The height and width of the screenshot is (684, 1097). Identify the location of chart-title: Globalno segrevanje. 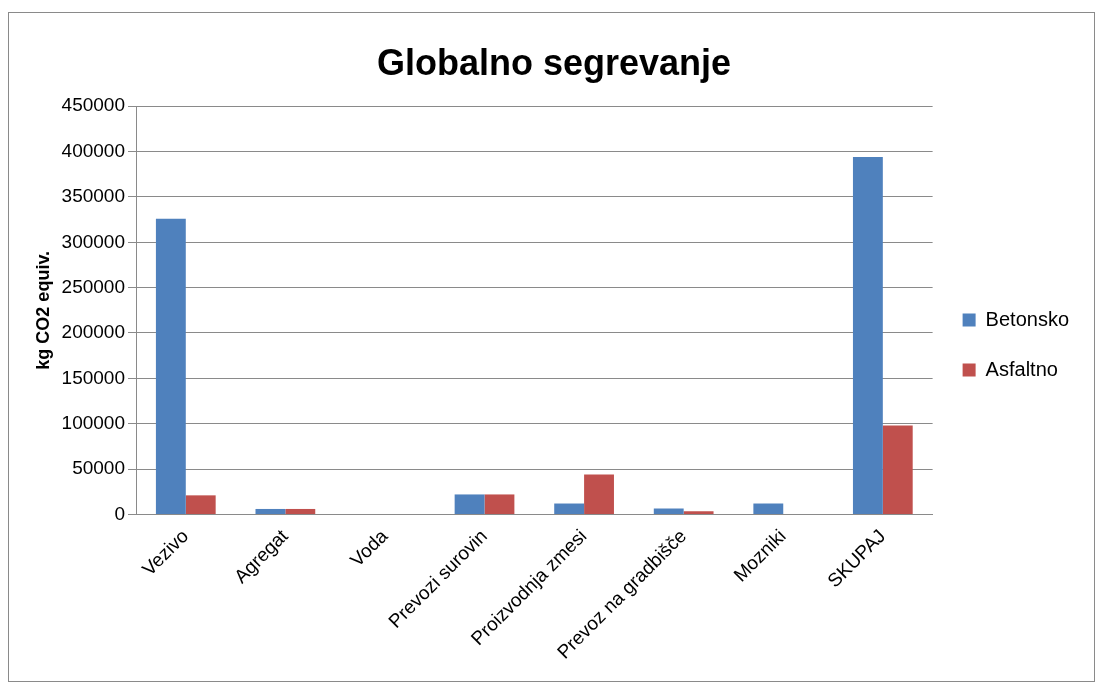
(554, 62).